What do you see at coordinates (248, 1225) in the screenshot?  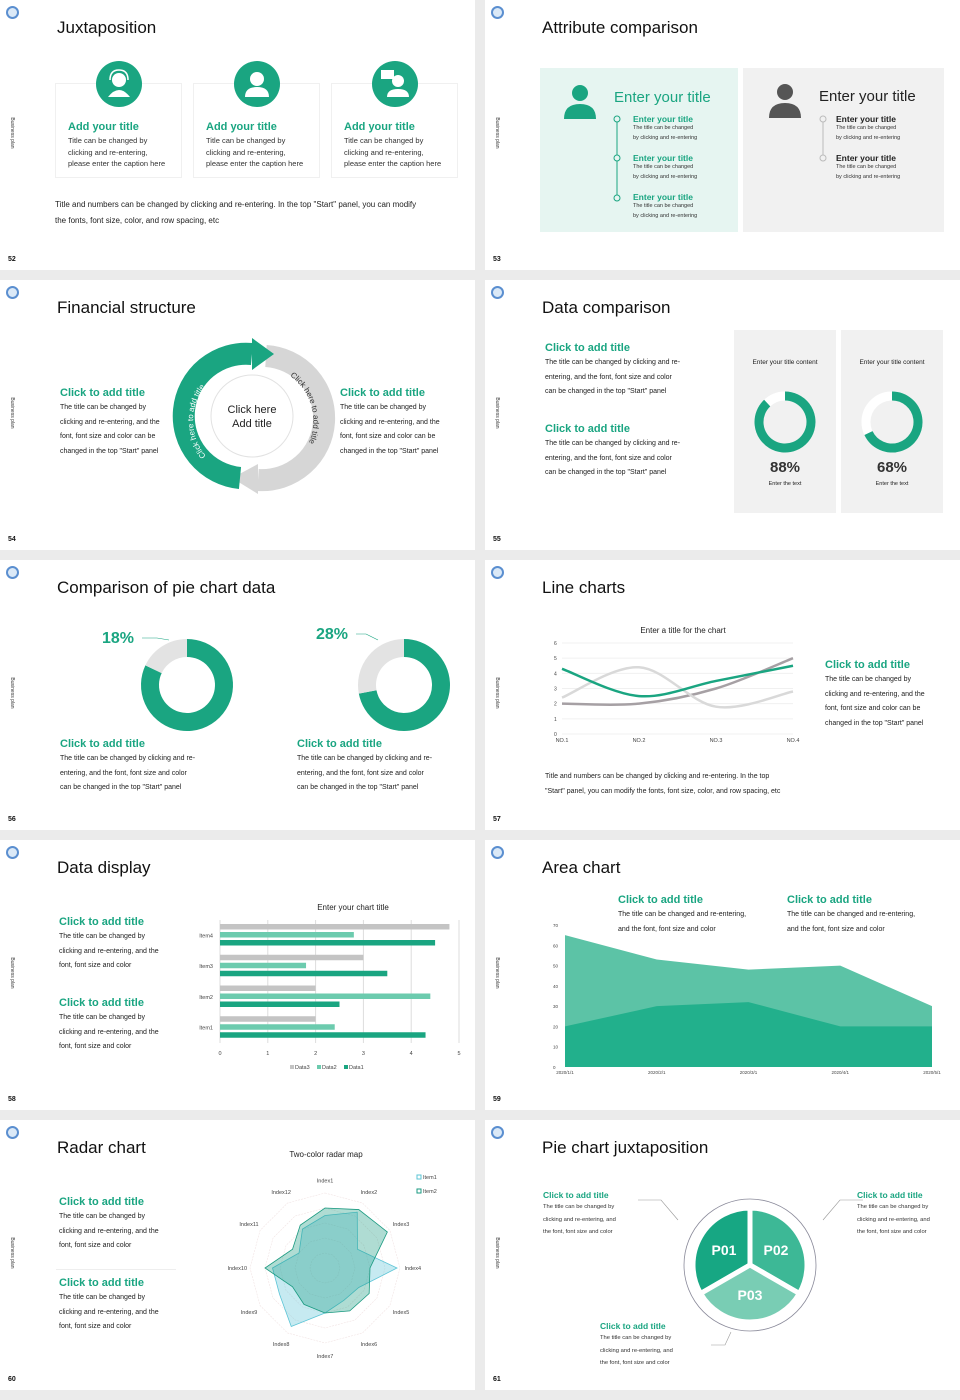 I see `axis-label: Index11` at bounding box center [248, 1225].